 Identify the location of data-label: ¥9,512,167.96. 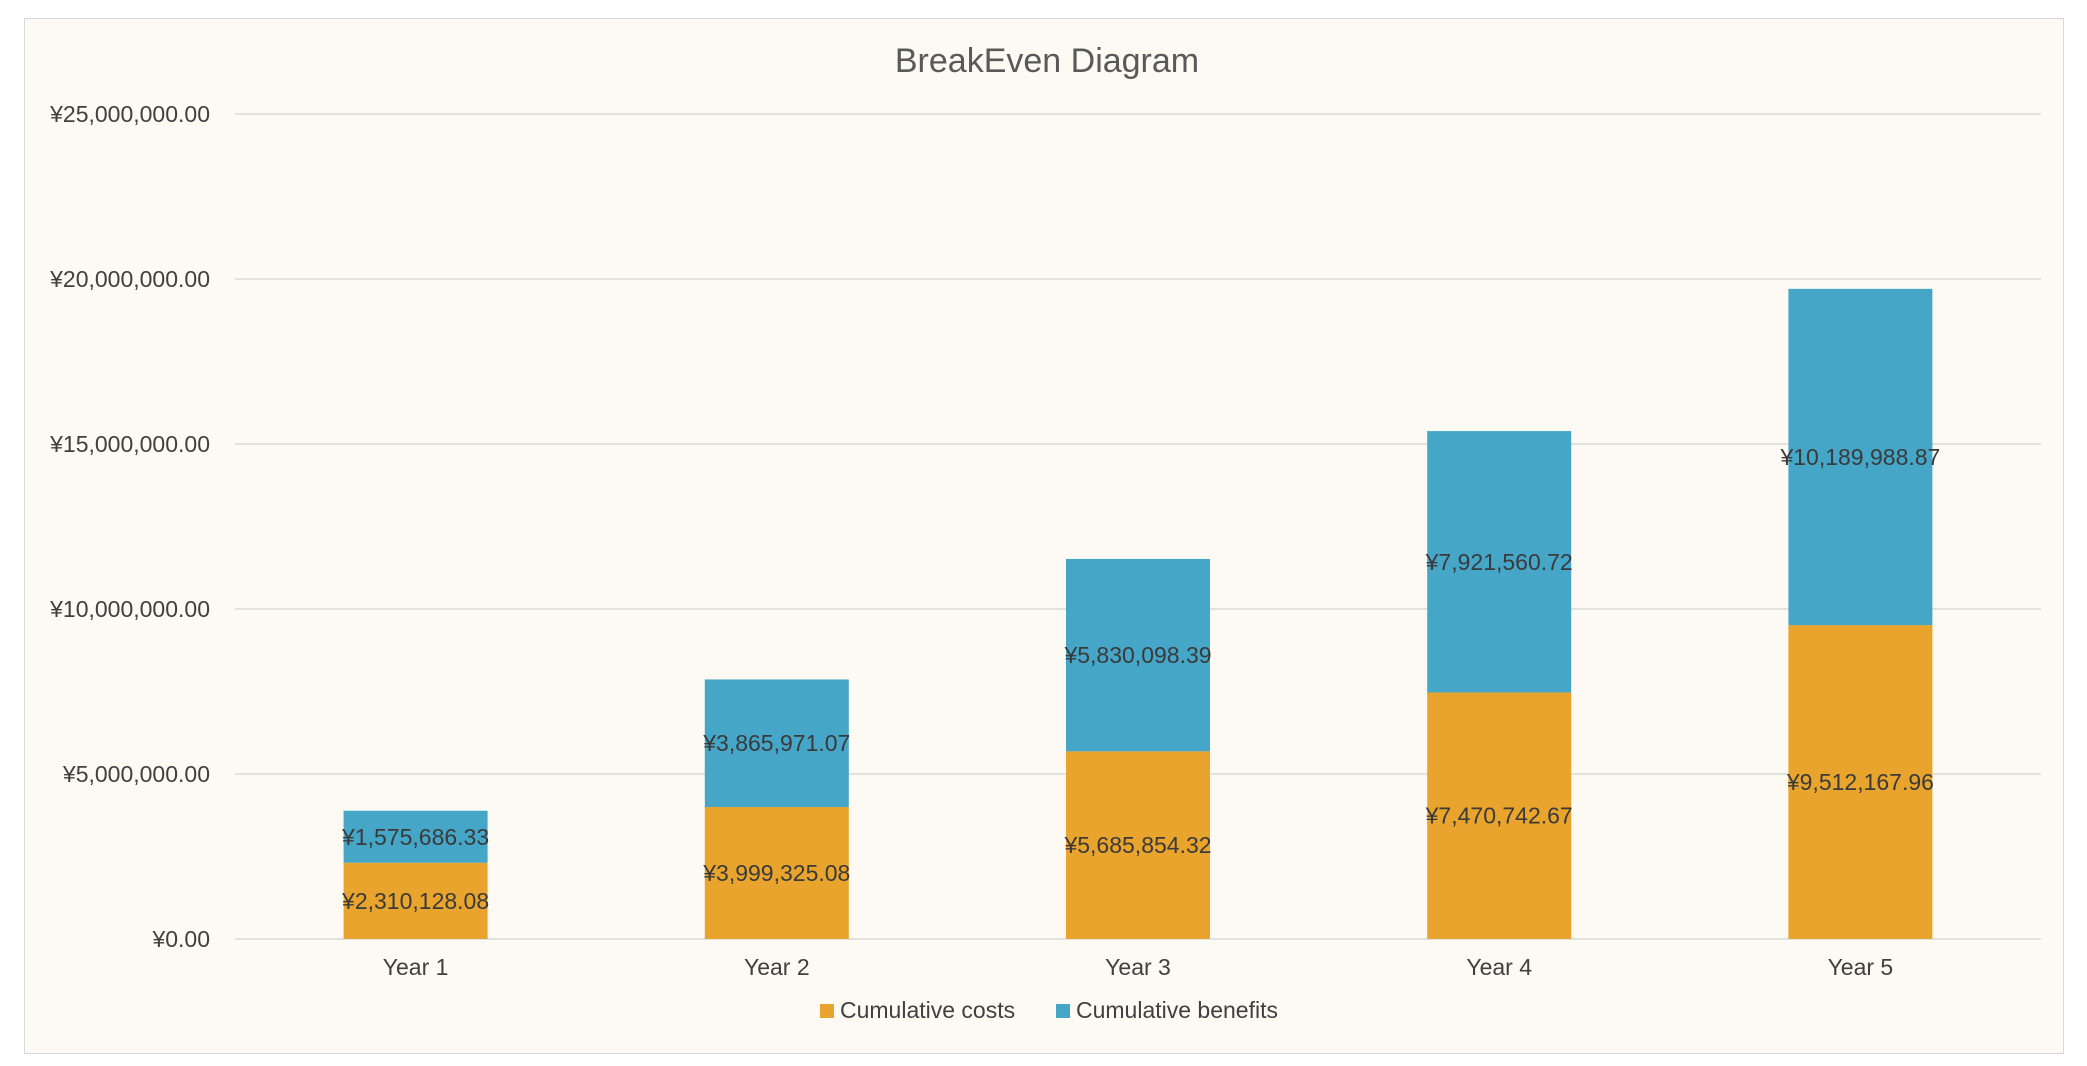
(1860, 782).